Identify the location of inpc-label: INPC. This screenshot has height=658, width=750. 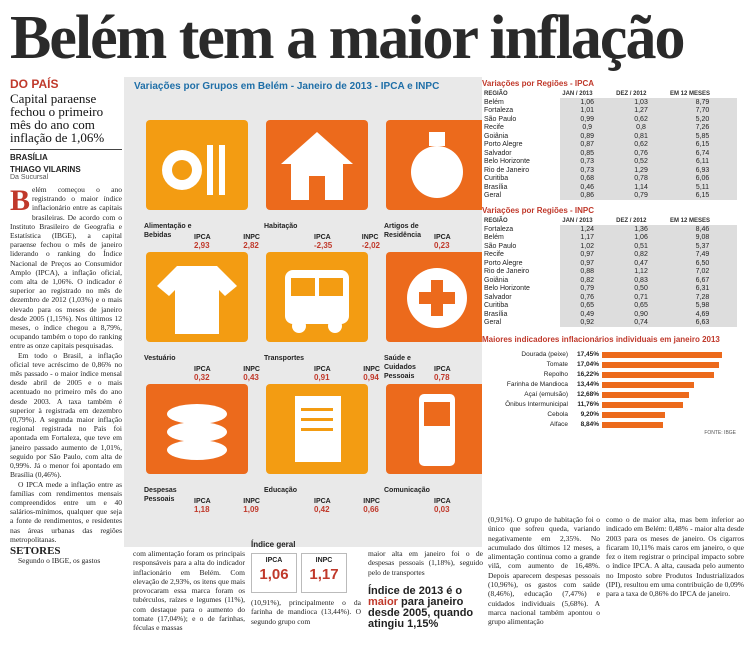
(251, 237).